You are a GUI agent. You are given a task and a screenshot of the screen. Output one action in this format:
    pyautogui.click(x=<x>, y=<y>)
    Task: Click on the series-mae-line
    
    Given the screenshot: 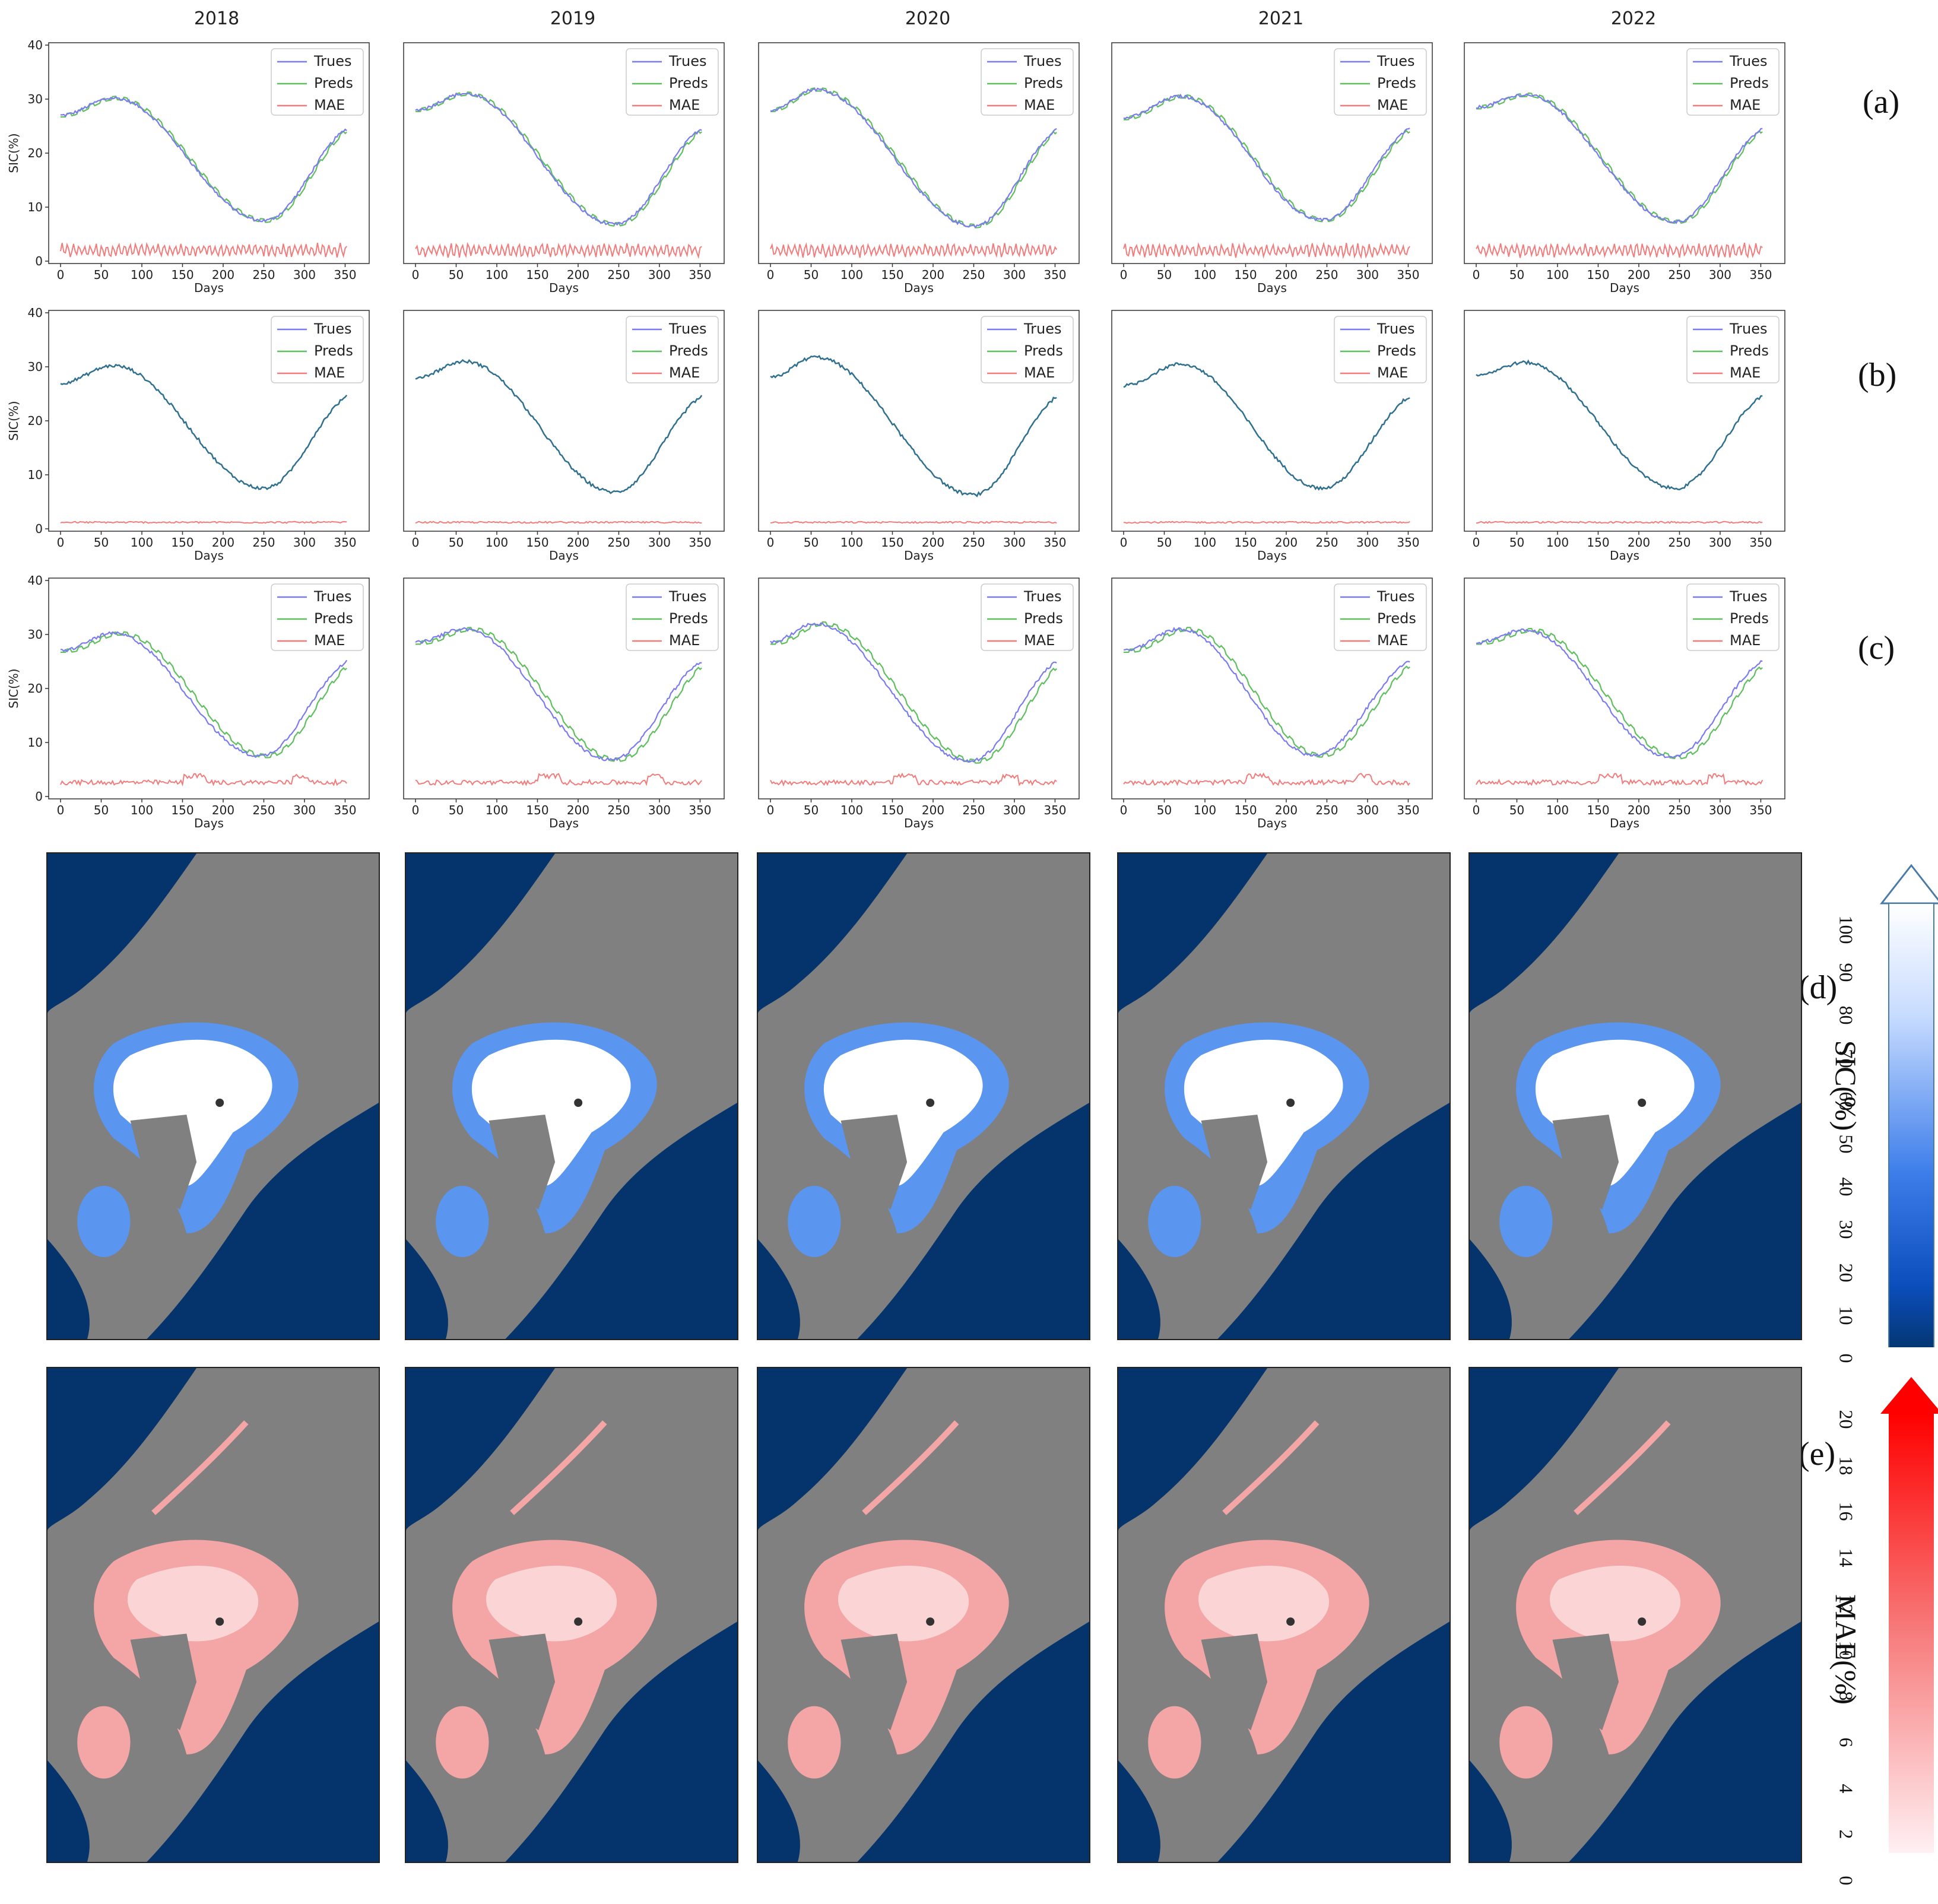 What is the action you would take?
    pyautogui.click(x=1267, y=250)
    